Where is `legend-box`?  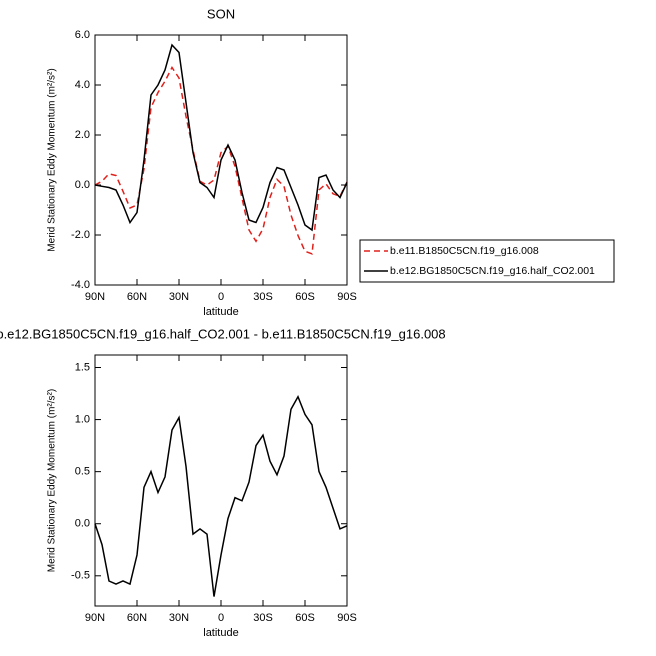 legend-box is located at coordinates (487, 261).